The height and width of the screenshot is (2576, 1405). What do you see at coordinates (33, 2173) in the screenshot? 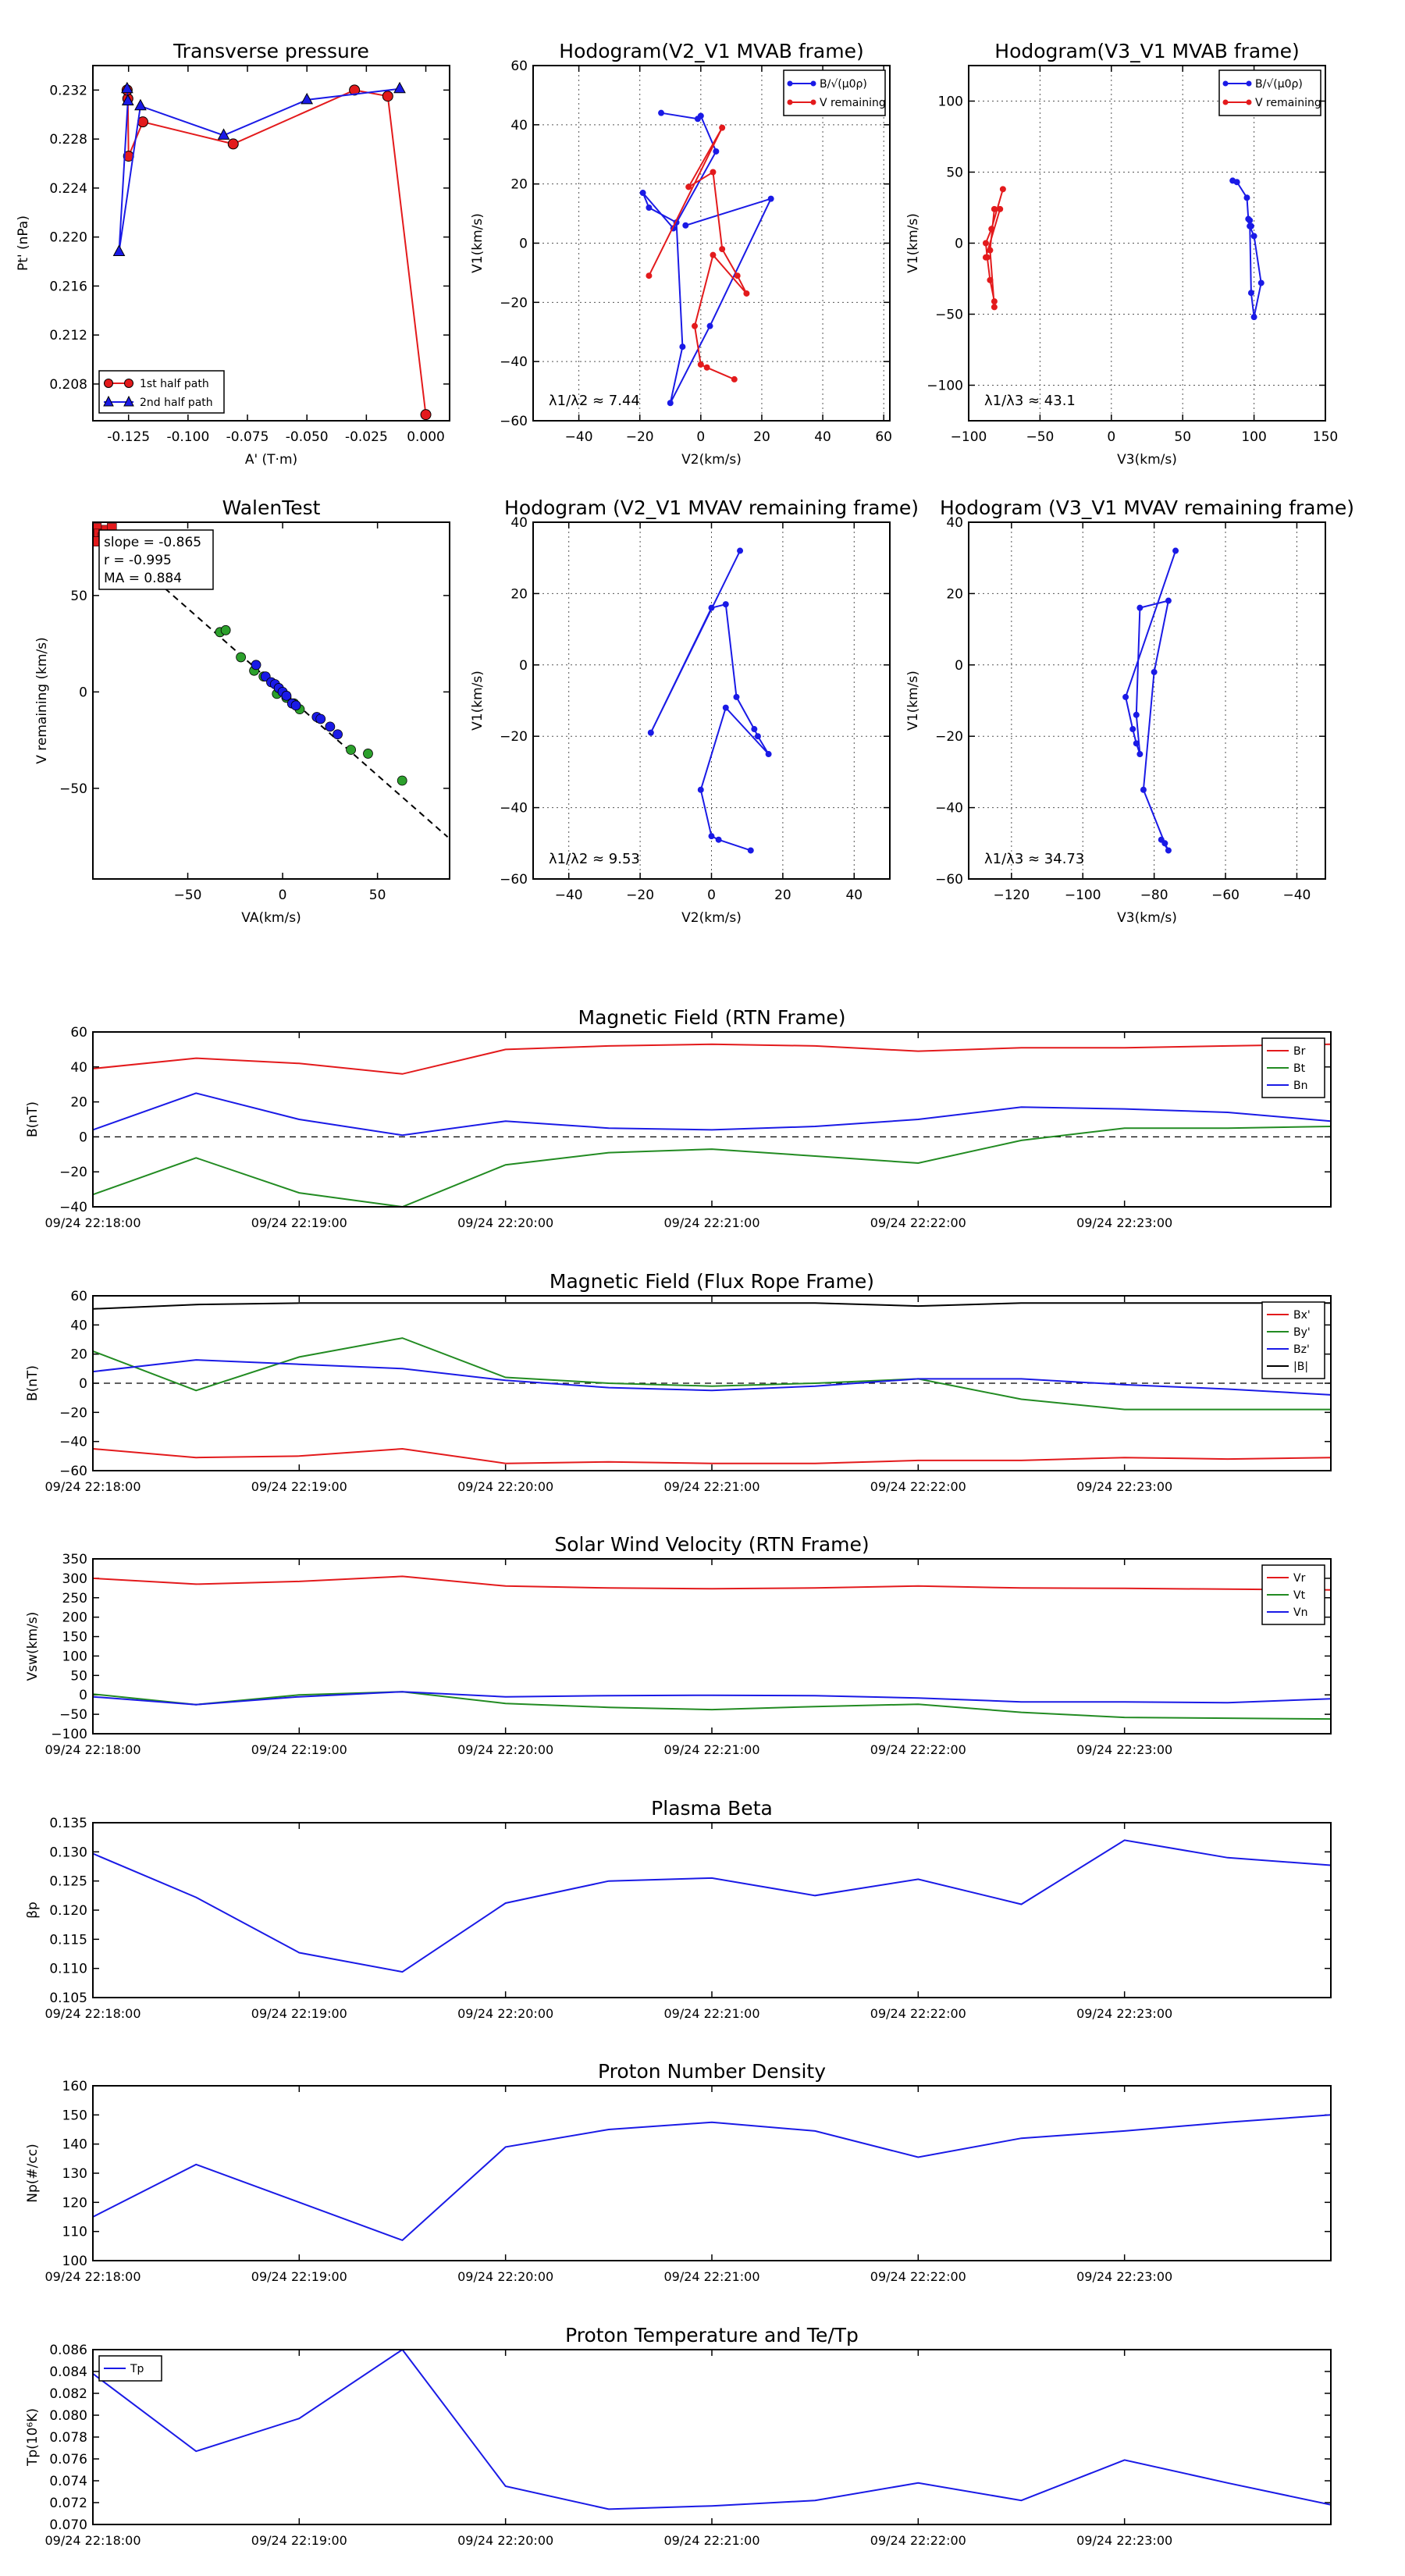
I see `y-axis-label: Np(#/cc)` at bounding box center [33, 2173].